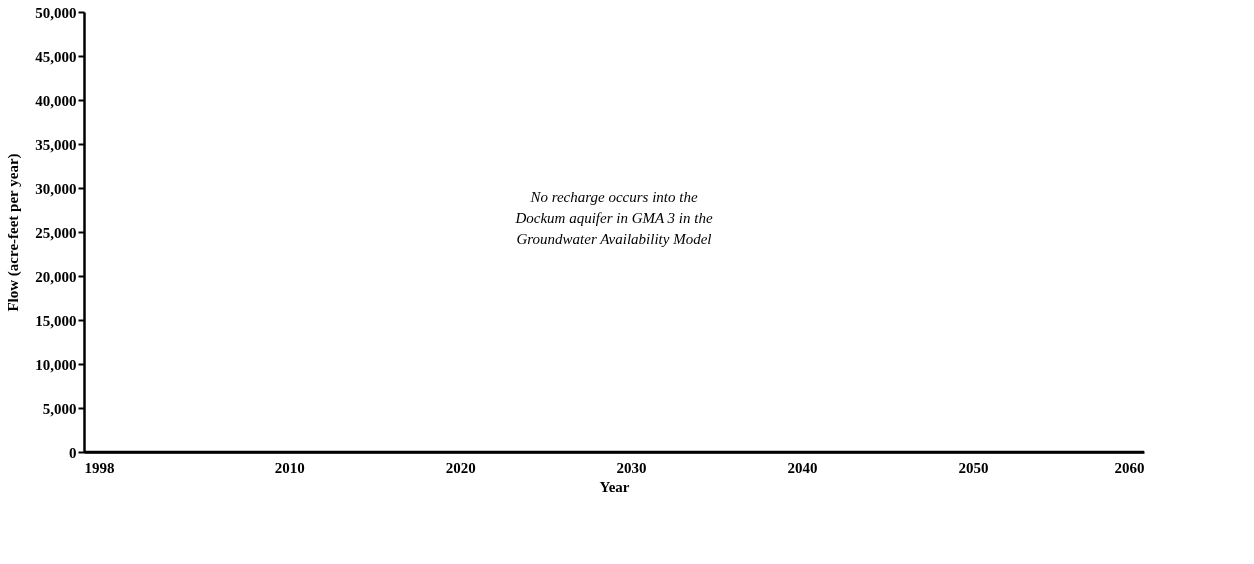  I want to click on y-tick-label: 25,000, so click(56, 232).